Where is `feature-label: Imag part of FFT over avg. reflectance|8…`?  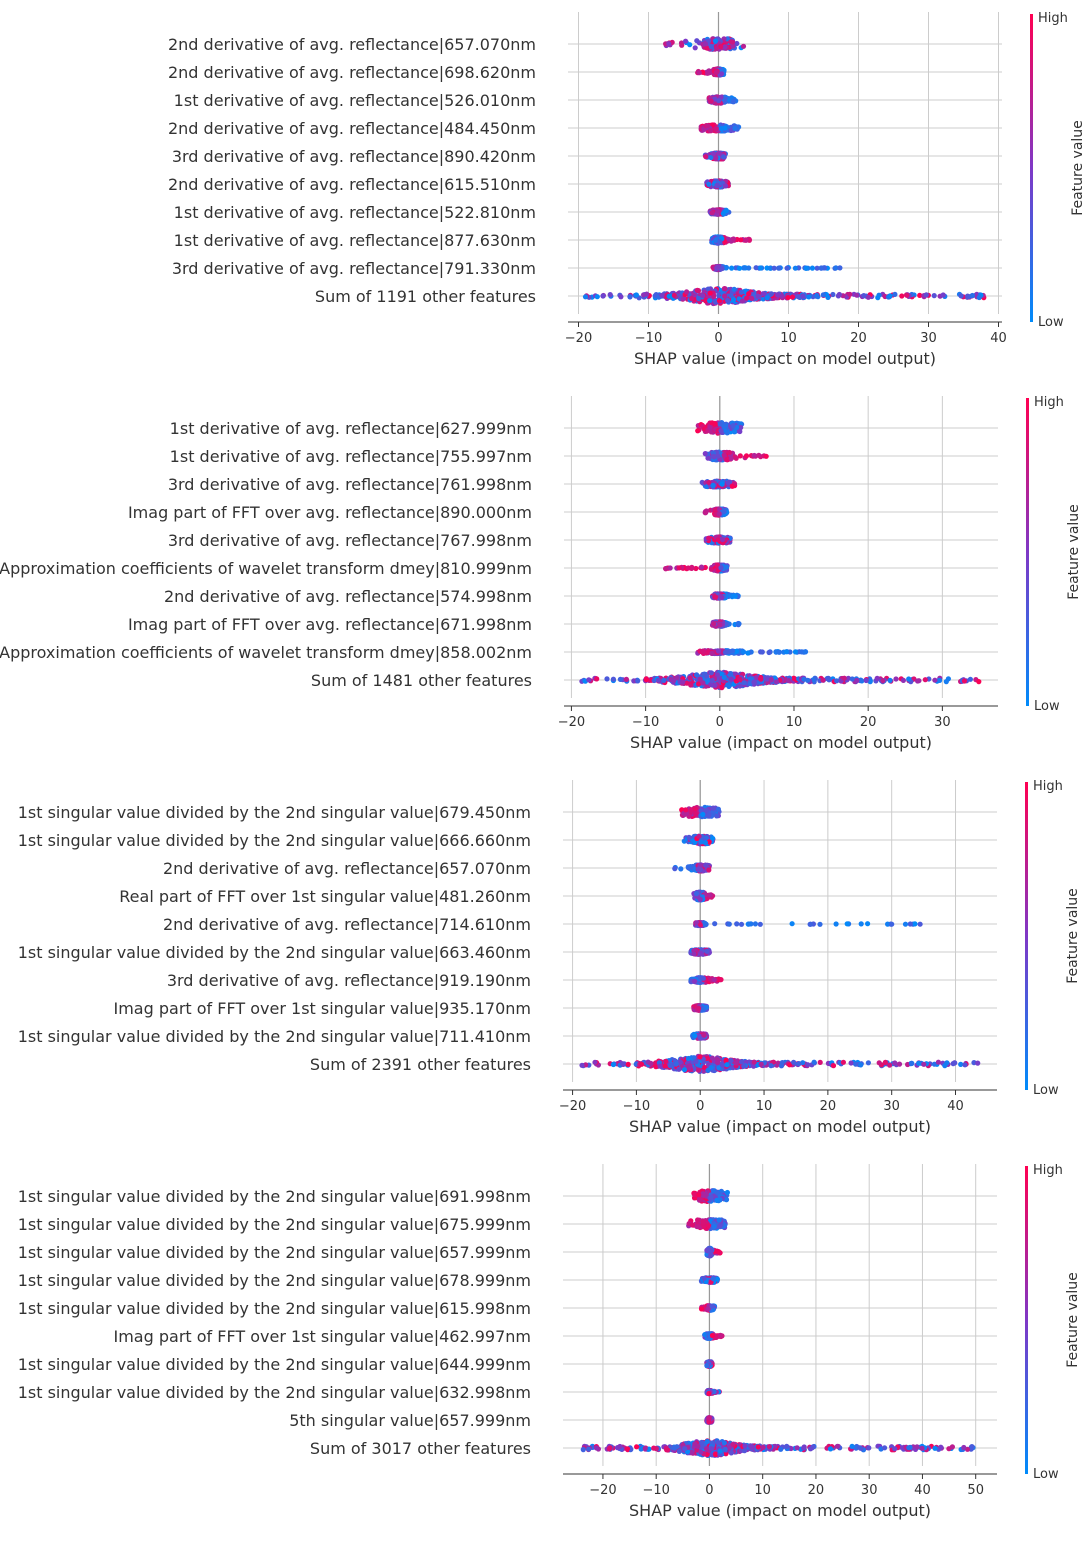
feature-label: Imag part of FFT over avg. reflectance|8… is located at coordinates (330, 512).